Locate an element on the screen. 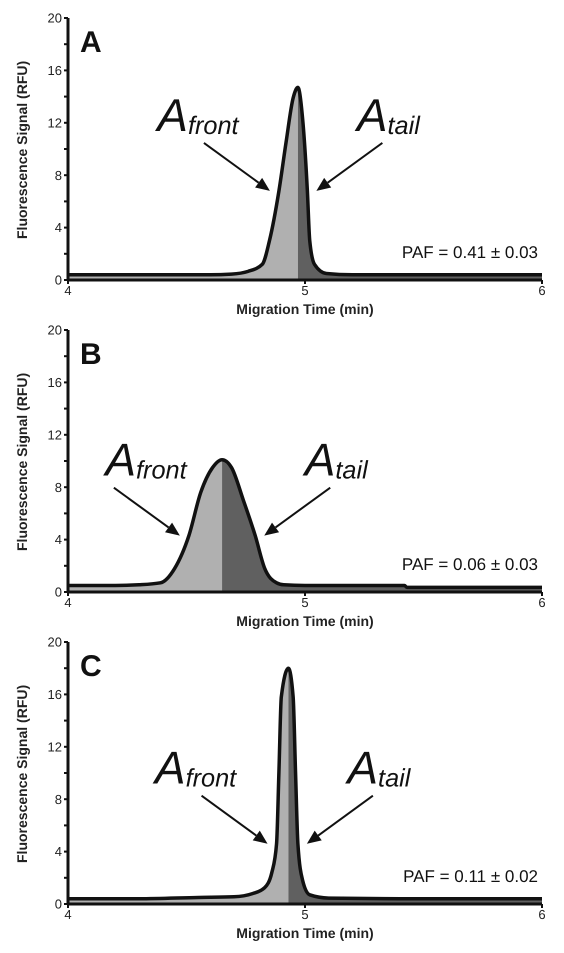 This screenshot has width=564, height=953. annotation: PAF = 0.06 ± 0.03 is located at coordinates (470, 564).